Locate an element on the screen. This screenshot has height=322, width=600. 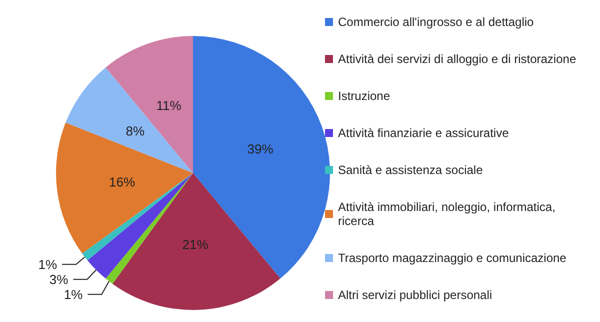
legend-label: Trasporto magazzinaggio e comunicazione is located at coordinates (452, 258).